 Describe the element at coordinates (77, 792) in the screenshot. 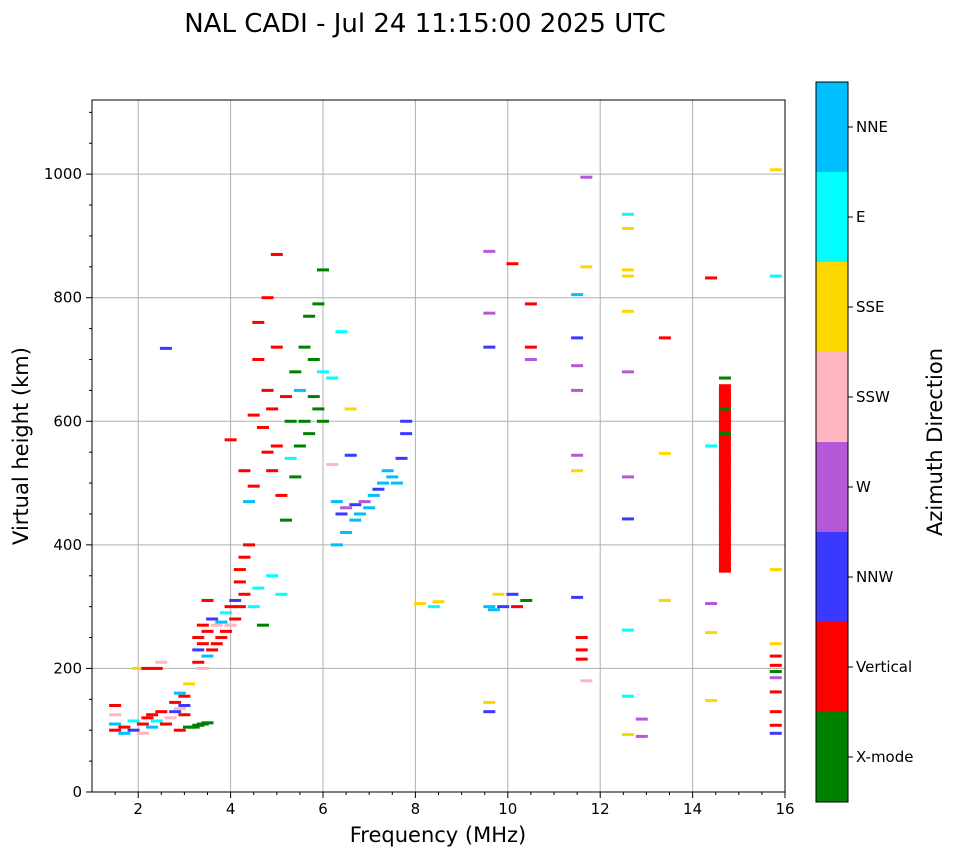

I see `y-tick-label: 0` at that location.